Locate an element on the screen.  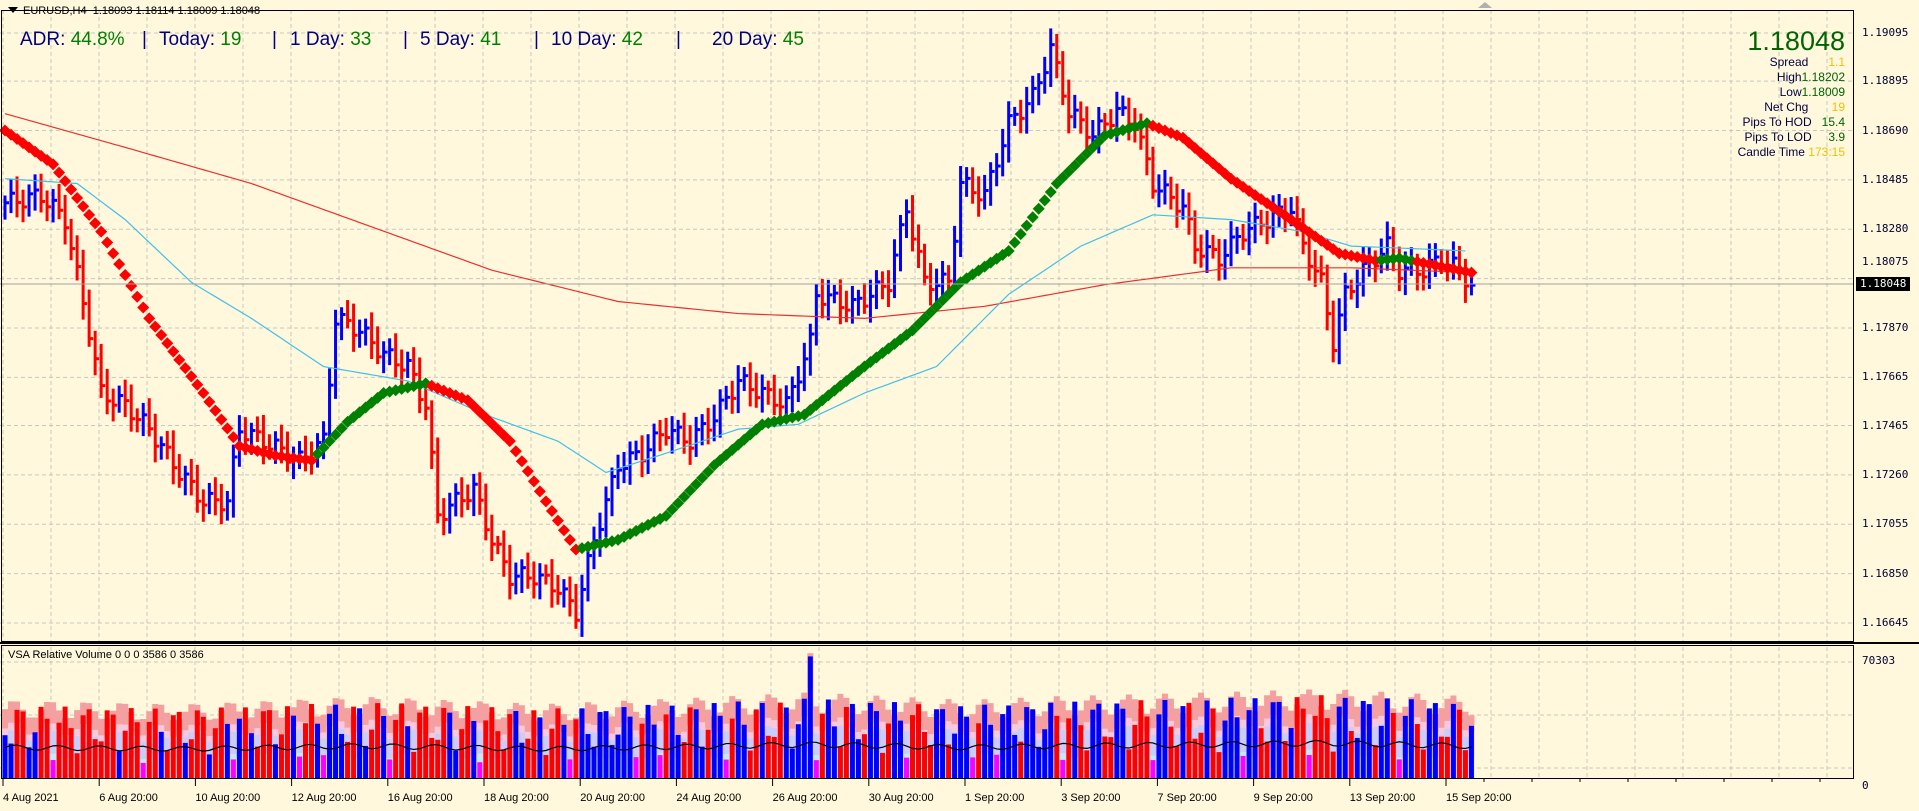
price-axis-label: 1.18895 is located at coordinates (1885, 81).